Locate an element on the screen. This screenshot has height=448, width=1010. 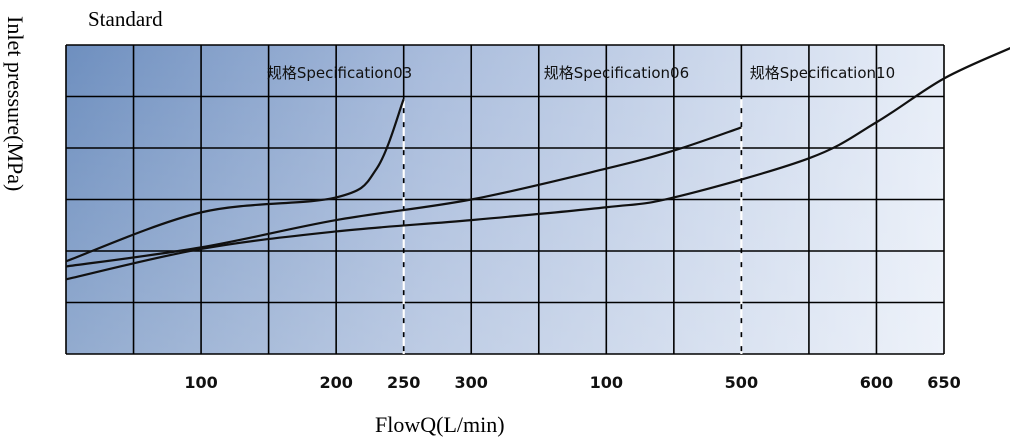
spec-annotation-label: 规格Specification06 is located at coordinates (616, 73).